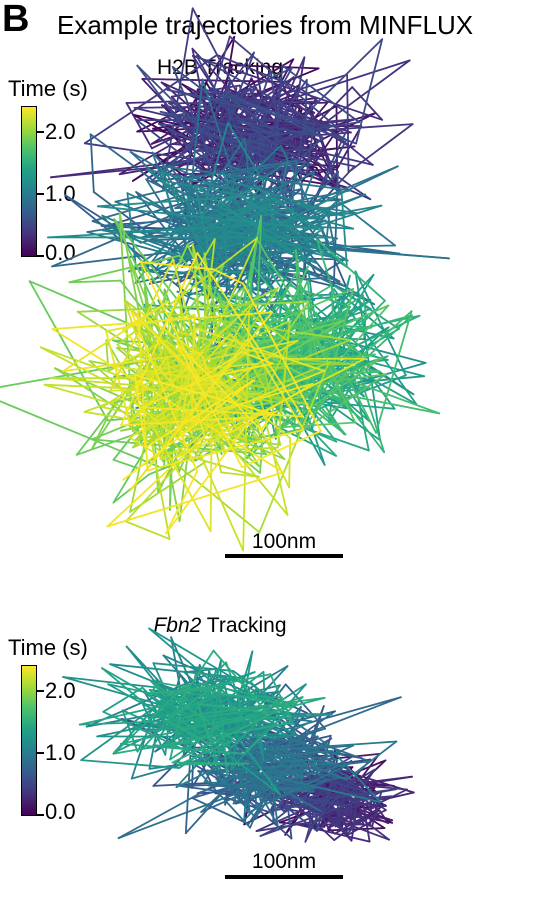  What do you see at coordinates (60, 131) in the screenshot?
I see `colorbar-tick-label: 2.0` at bounding box center [60, 131].